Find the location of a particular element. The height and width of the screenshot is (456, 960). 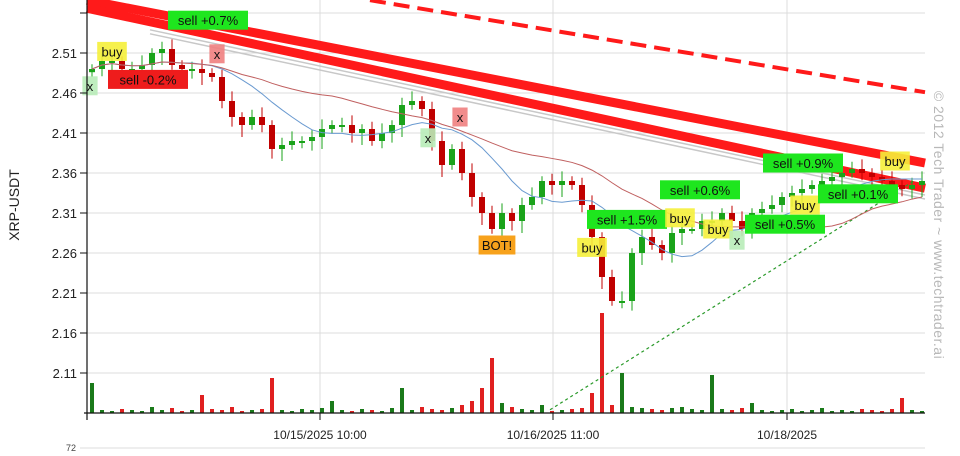

x-tick-label: 10/18/2025 is located at coordinates (787, 435).